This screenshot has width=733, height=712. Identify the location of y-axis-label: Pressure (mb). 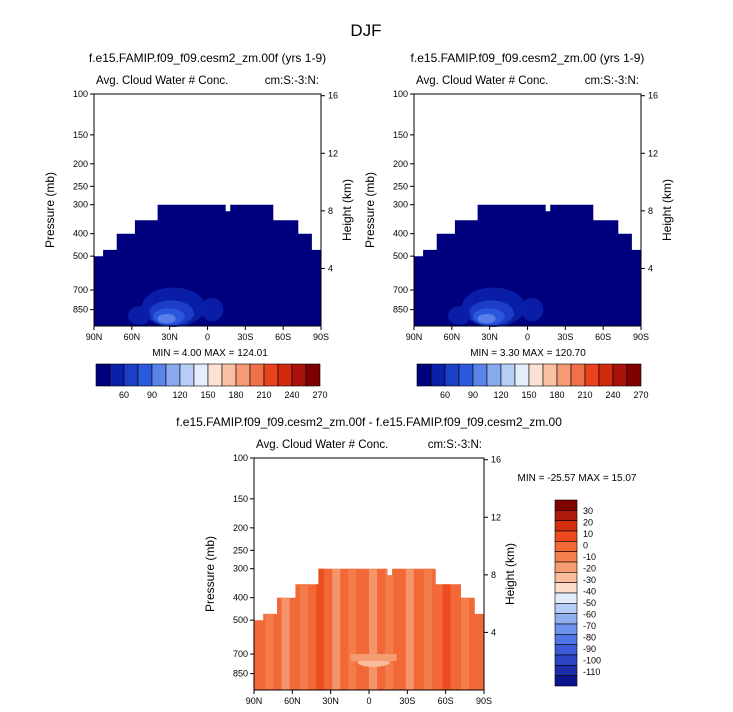
(50, 210).